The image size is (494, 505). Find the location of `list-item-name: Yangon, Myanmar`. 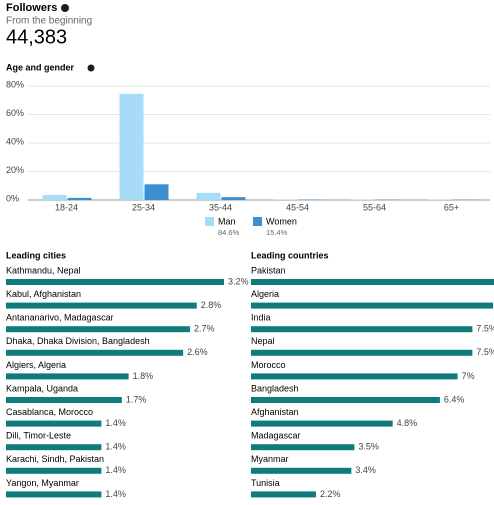

list-item-name: Yangon, Myanmar is located at coordinates (42, 483).